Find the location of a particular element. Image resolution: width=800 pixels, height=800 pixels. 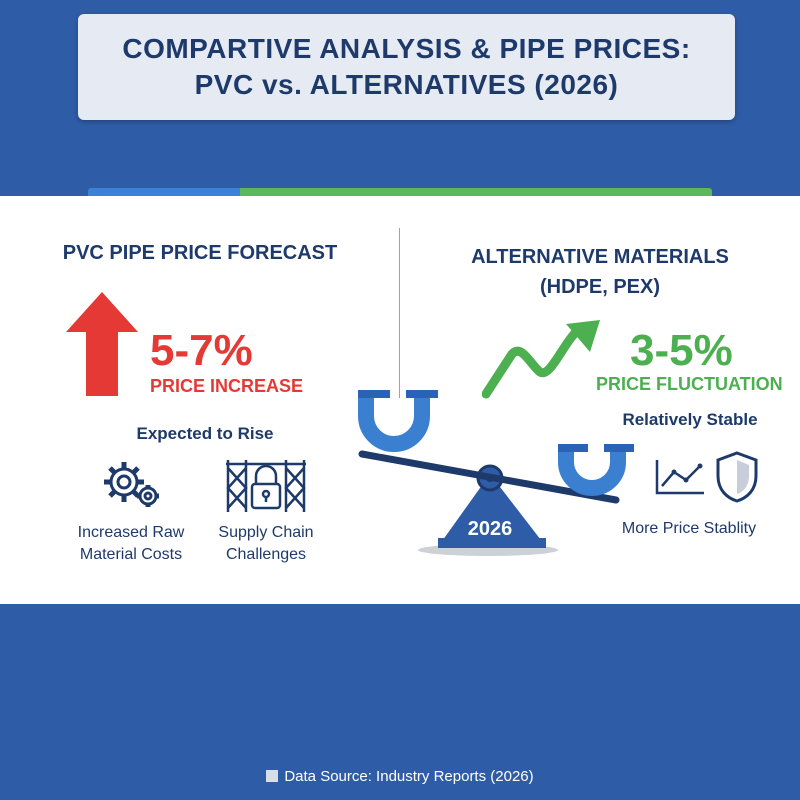

alt-percent: 3-5% is located at coordinates (681, 350).